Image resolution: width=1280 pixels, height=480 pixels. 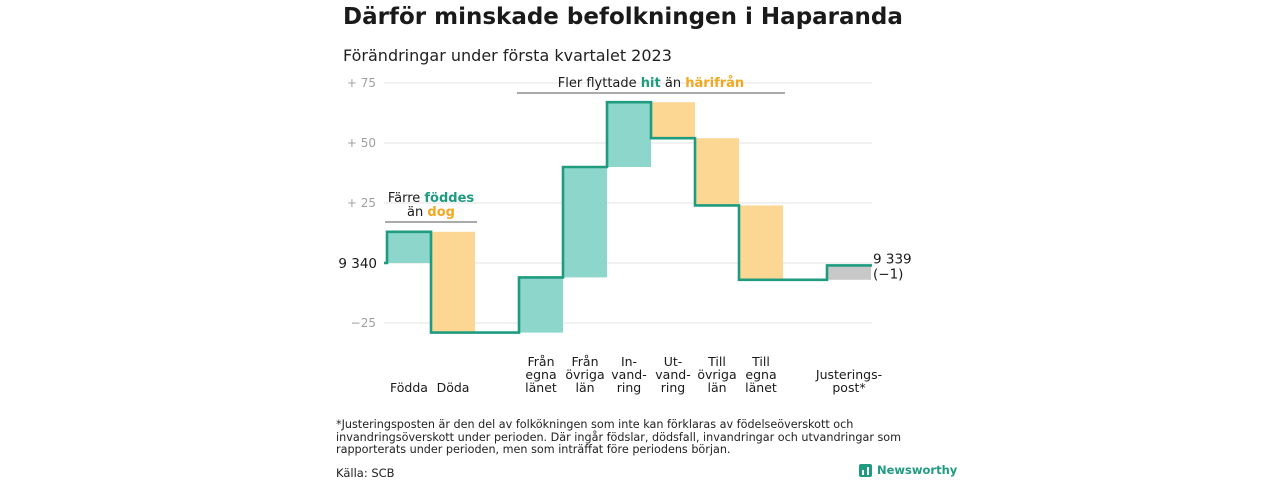 I want to click on brand-logo: Newsworthy, so click(x=908, y=470).